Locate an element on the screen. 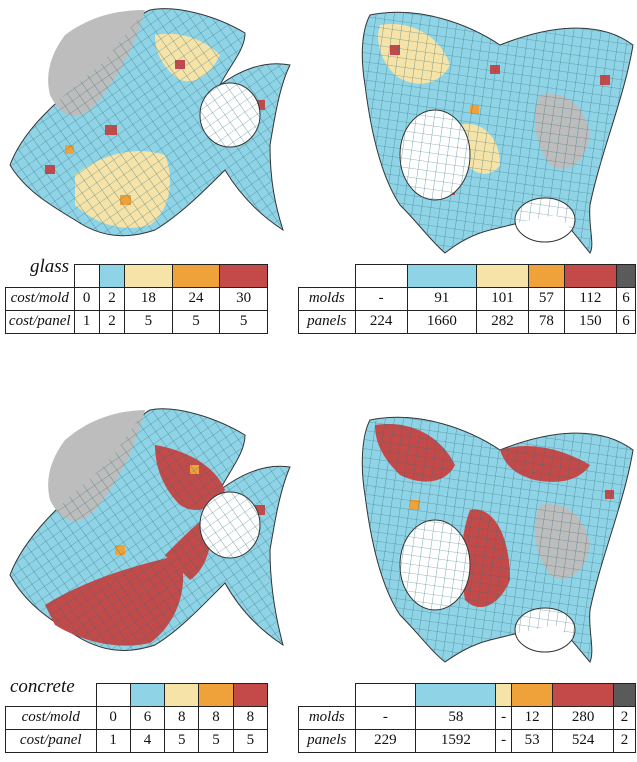 This screenshot has width=637, height=762. table-row: panels 229 1592 - 53 524 2 is located at coordinates (467, 740).